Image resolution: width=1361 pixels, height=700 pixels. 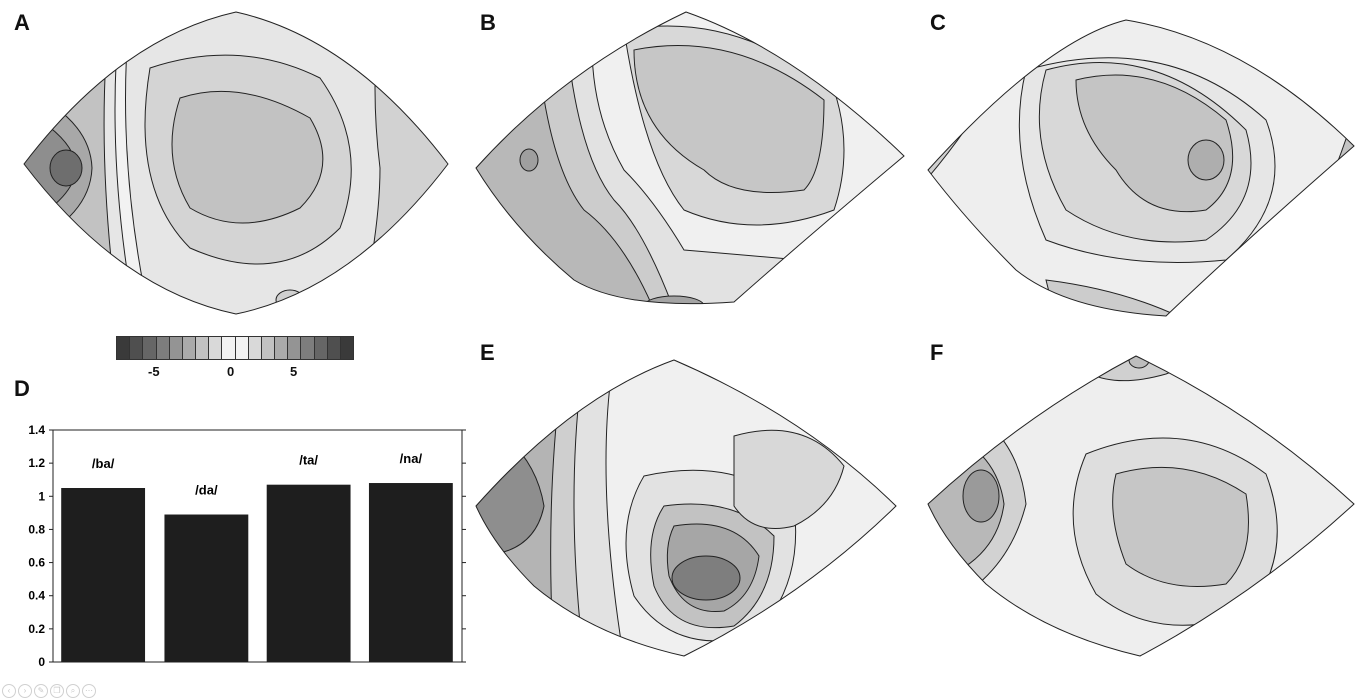 What do you see at coordinates (41, 662) in the screenshot?
I see `y-tick-label: 0` at bounding box center [41, 662].